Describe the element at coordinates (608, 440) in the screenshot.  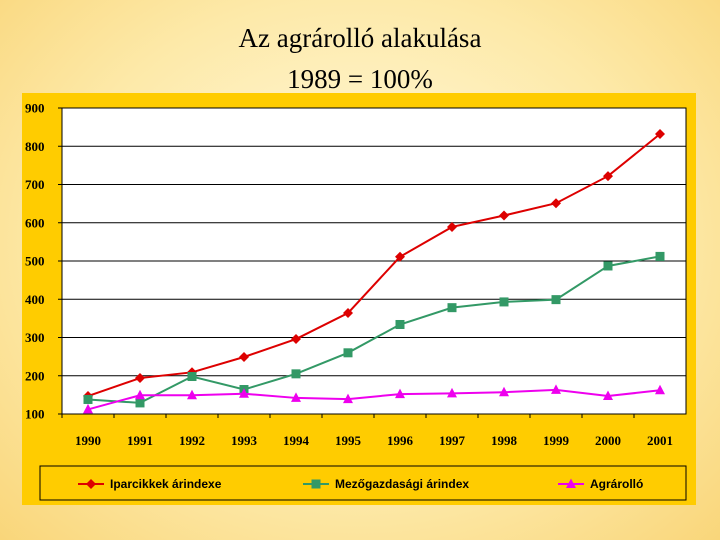
I see `x-tick-label: 2000` at that location.